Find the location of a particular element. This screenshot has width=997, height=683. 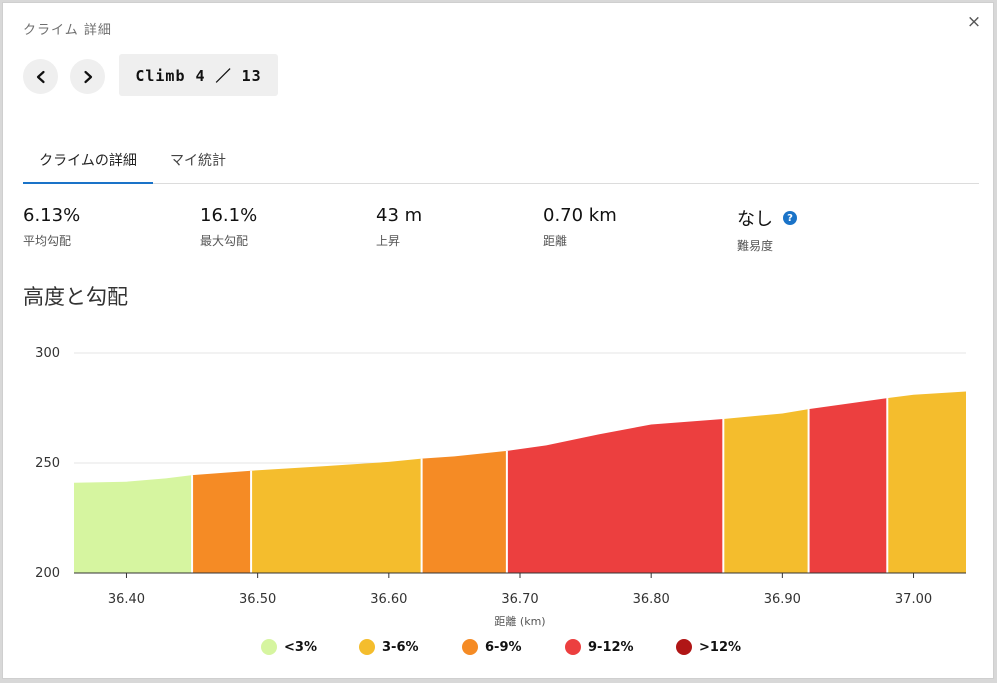

legend-item-3to6: 3-6% is located at coordinates (389, 647).